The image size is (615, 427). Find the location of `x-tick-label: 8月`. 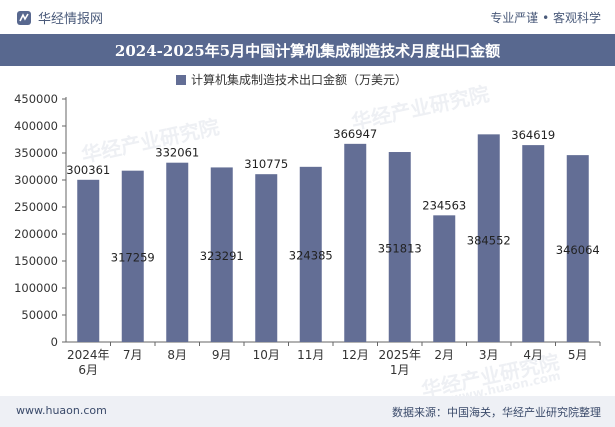

x-tick-label: 8月 is located at coordinates (177, 355).